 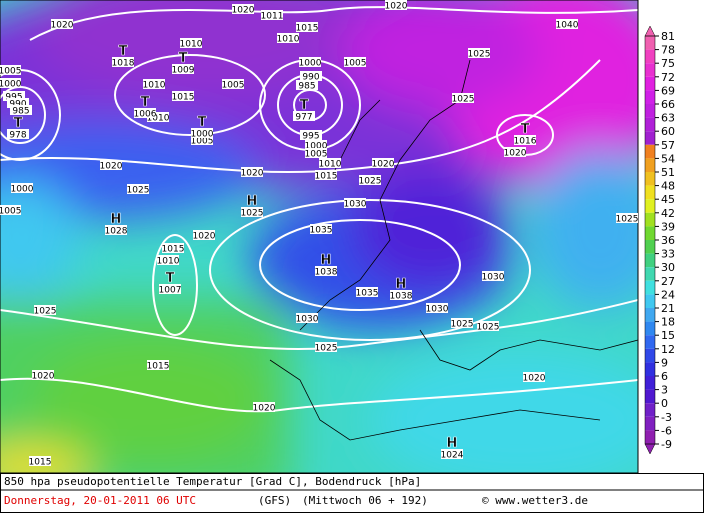 I want to click on isobar-label-group: 1010, so click(x=158, y=118).